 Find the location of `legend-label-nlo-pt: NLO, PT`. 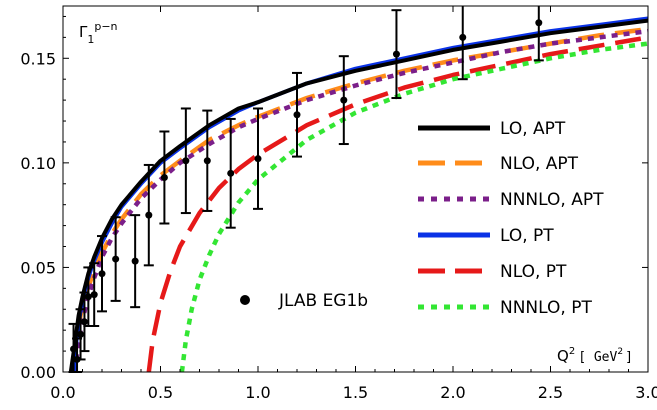

legend-label-nlo-pt: NLO, PT is located at coordinates (533, 272).